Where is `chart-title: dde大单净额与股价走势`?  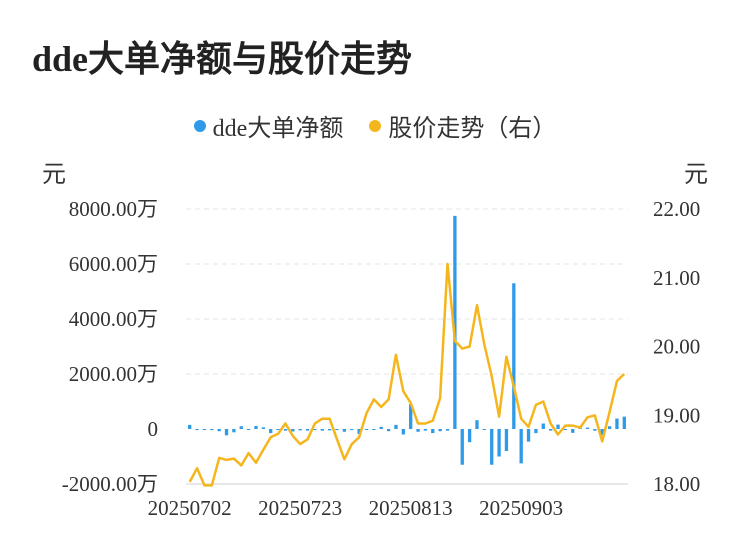
chart-title: dde大单净额与股价走势 is located at coordinates (222, 59).